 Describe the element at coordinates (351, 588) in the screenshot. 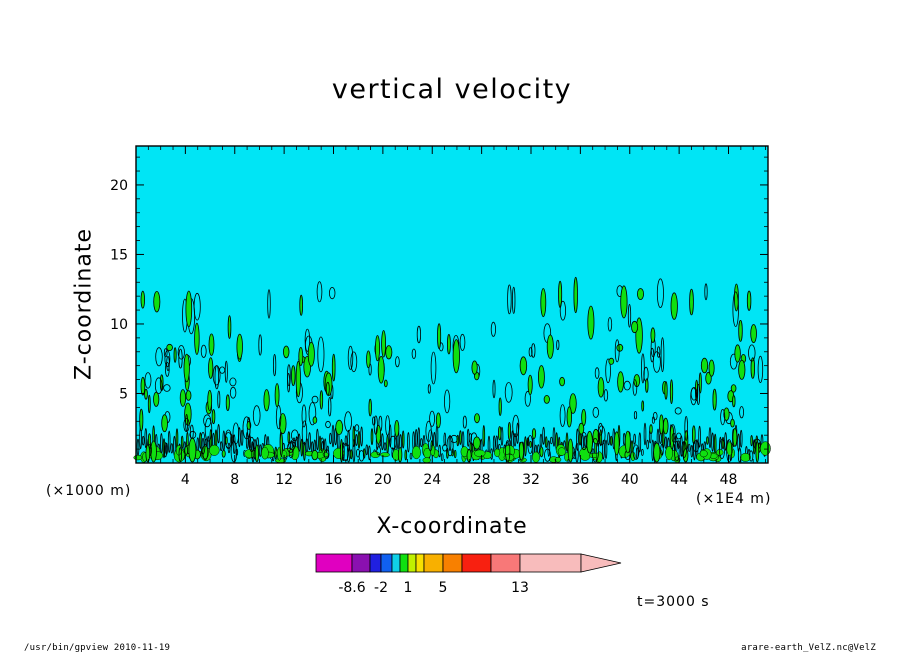

I see `colorbar-tick-label: -8.6` at that location.